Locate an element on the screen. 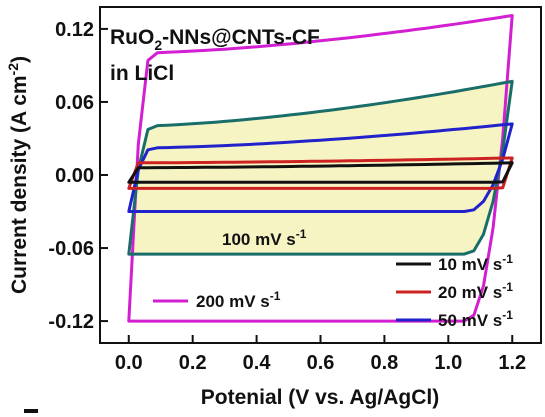 Image resolution: width=545 pixels, height=417 pixels. legend: 10 mV s-1 20 mV s-1 50 mV s-1 is located at coordinates (454, 291).